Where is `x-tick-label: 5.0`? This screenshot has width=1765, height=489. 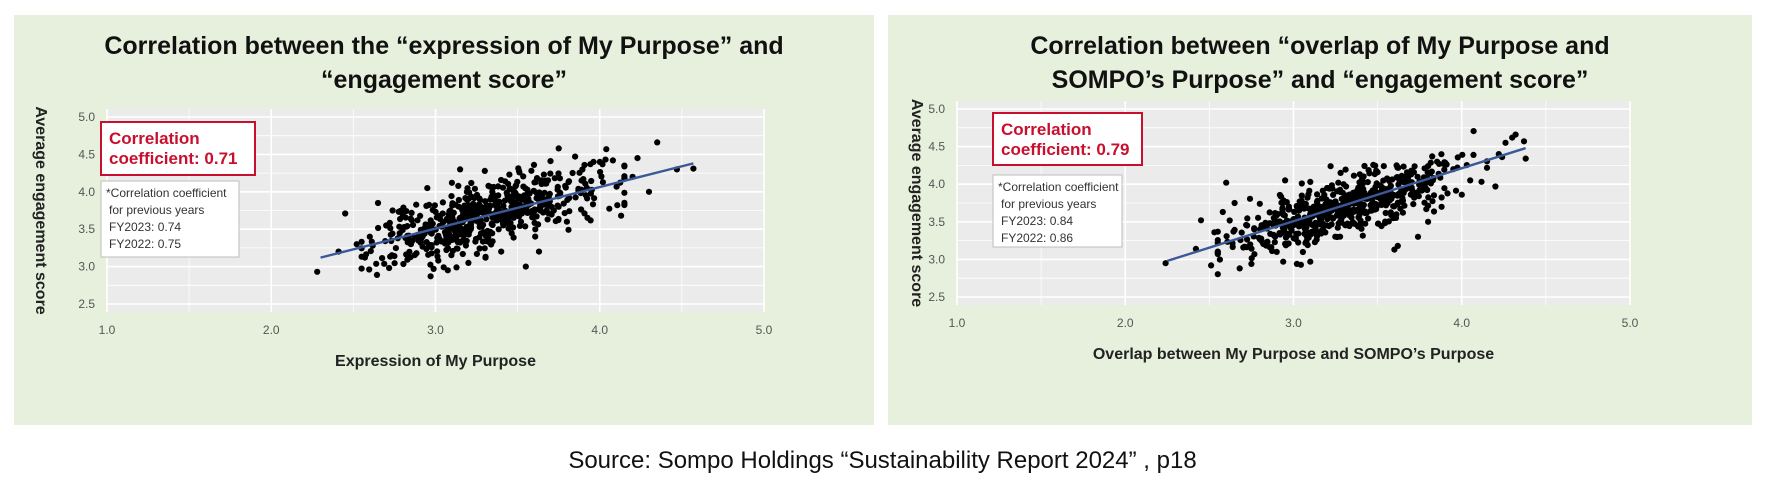 x-tick-label: 5.0 is located at coordinates (764, 330).